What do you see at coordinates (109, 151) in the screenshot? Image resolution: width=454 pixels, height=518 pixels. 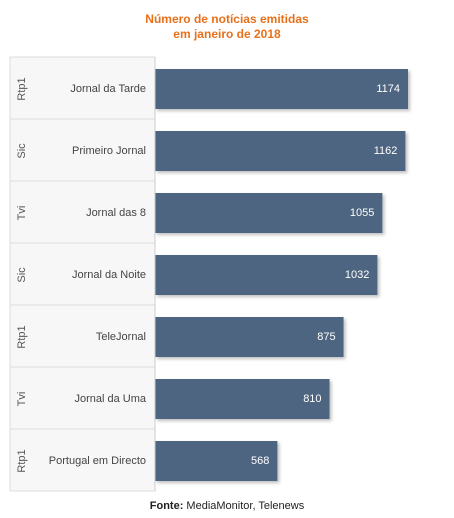 I see `program-label: Primeiro Jornal` at bounding box center [109, 151].